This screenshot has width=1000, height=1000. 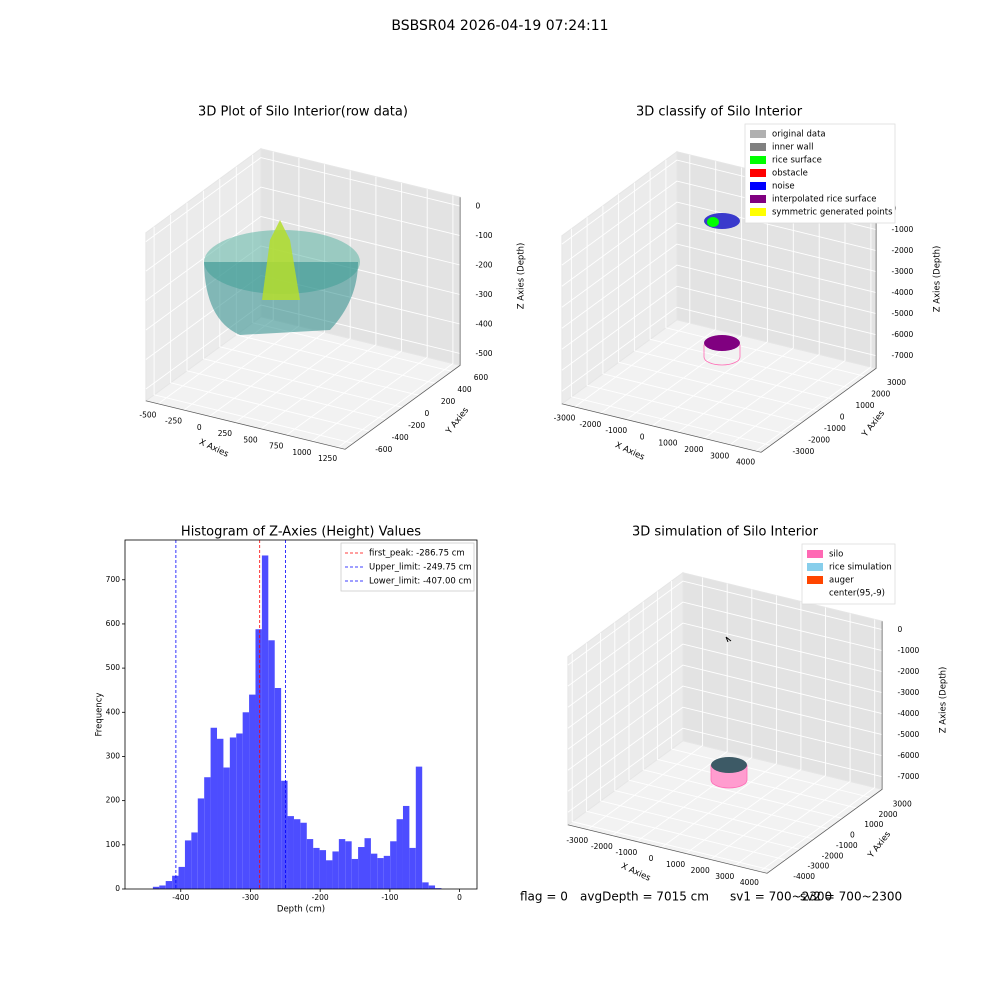 I want to click on y-tick-label: 200, so click(x=113, y=800).